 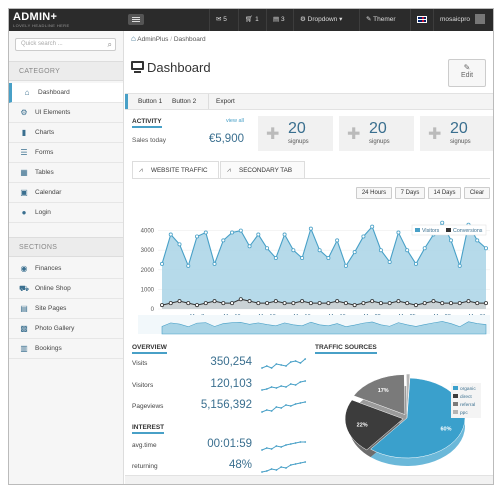 I want to click on sidebar-item-ui-elements: ⚙ UI Elements, so click(x=66, y=113).